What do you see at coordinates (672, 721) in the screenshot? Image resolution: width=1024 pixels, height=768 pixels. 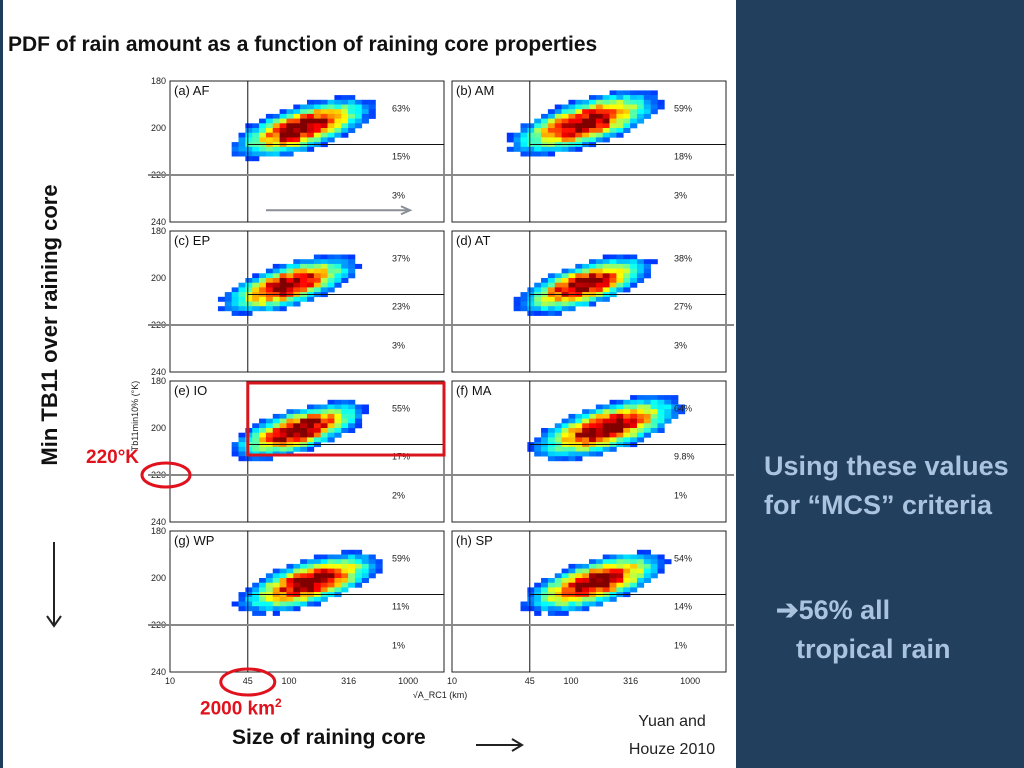 I see `citation-line-1: Yuan and` at bounding box center [672, 721].